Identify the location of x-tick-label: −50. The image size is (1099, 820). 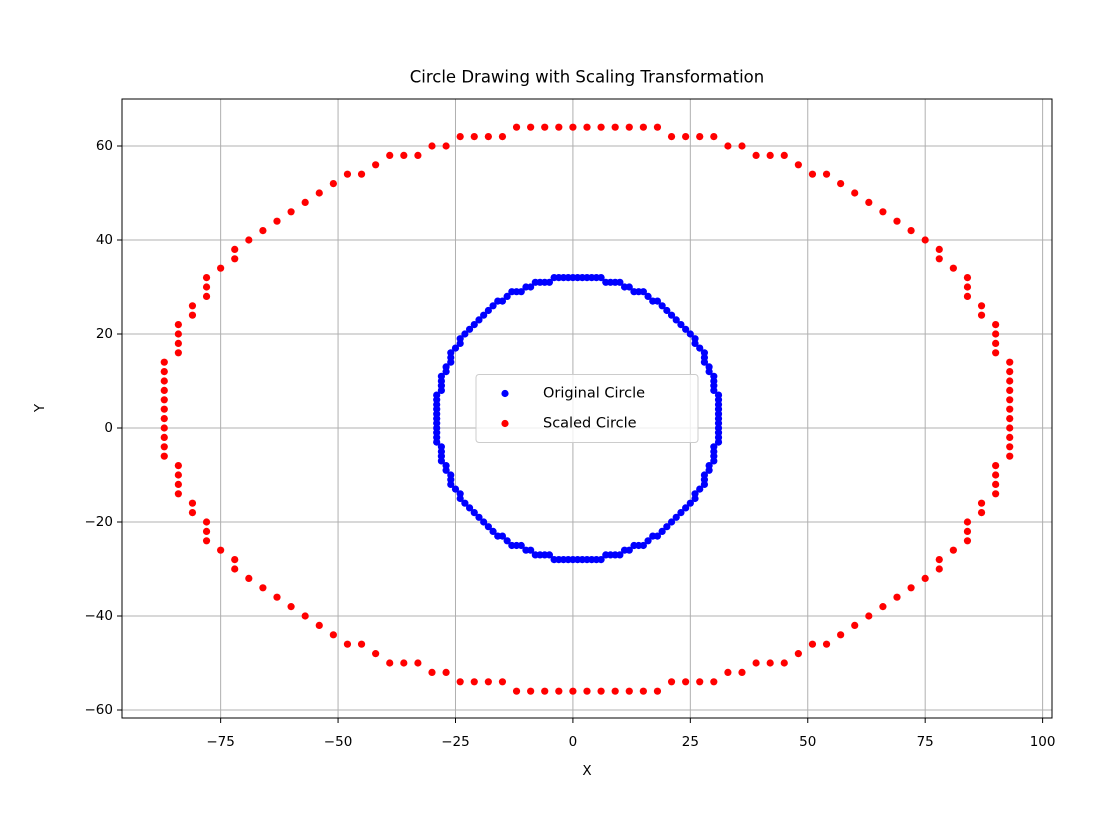
(338, 742).